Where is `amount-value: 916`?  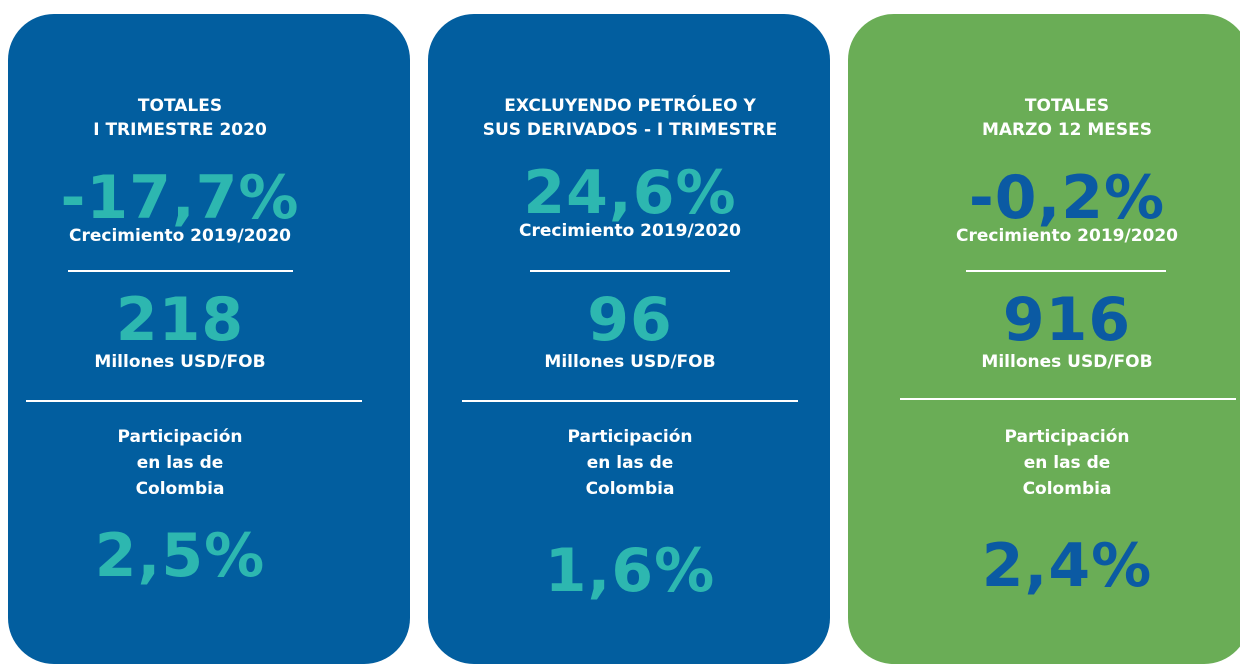 amount-value: 916 is located at coordinates (1067, 320).